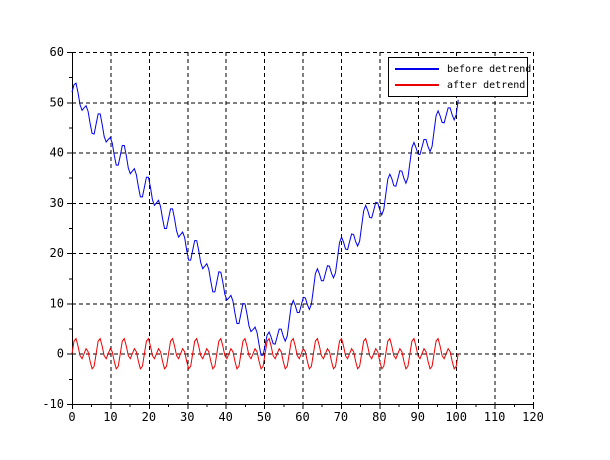 This screenshot has width=610, height=460. Describe the element at coordinates (60, 354) in the screenshot. I see `y-tick-label: 0` at that location.